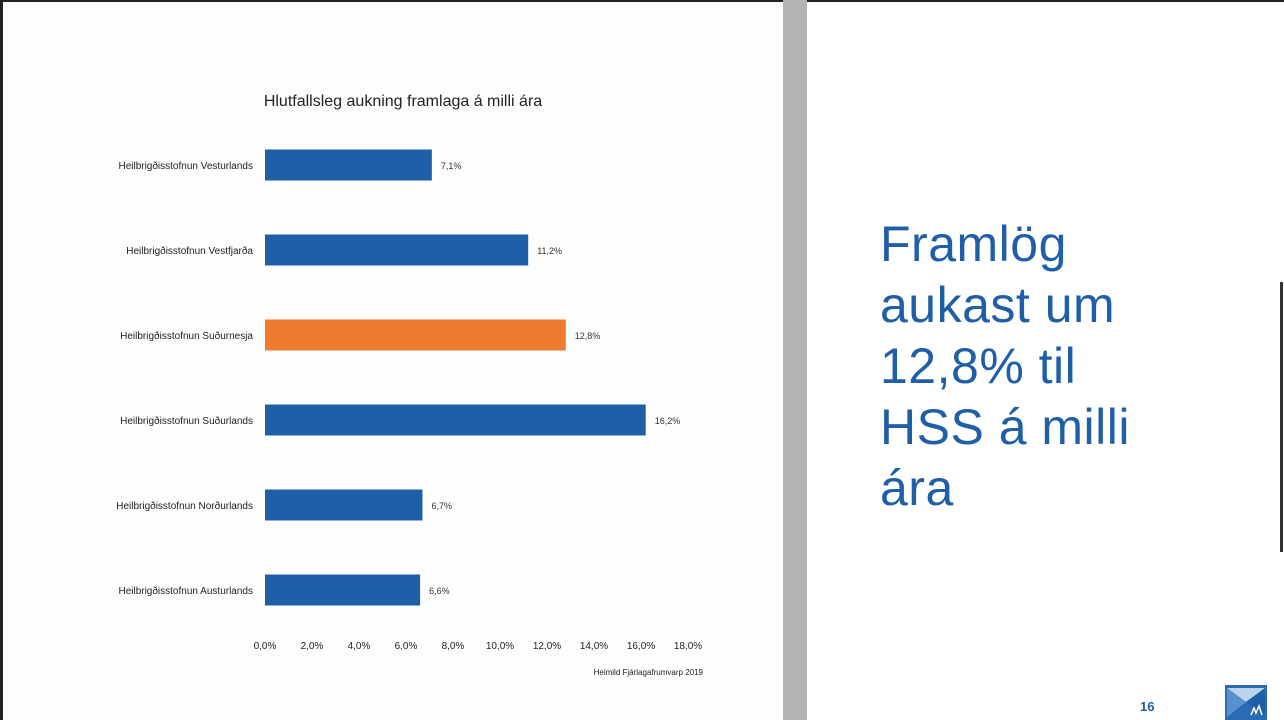 This screenshot has width=1284, height=720. What do you see at coordinates (668, 421) in the screenshot?
I see `data-label: 16,2%` at bounding box center [668, 421].